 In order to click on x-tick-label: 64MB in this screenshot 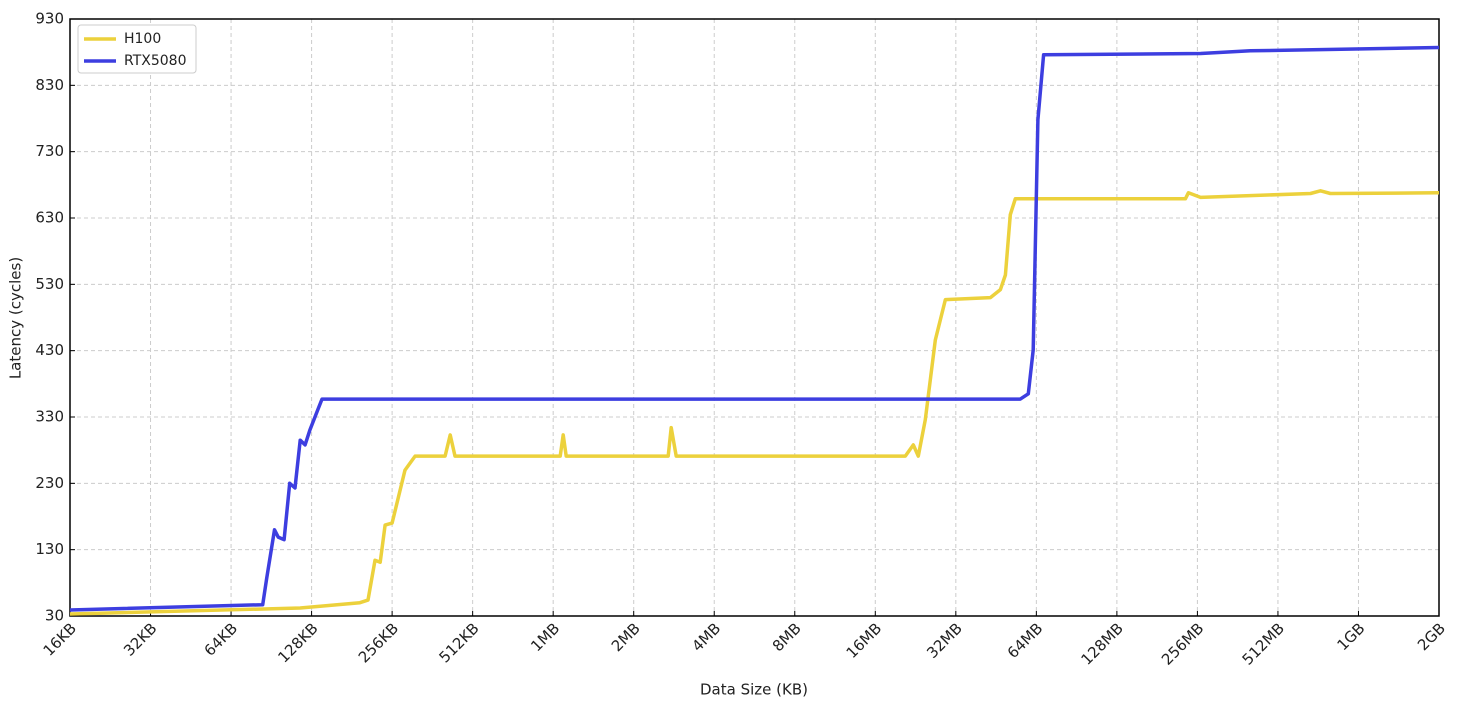, I will do `click(1025, 640)`.